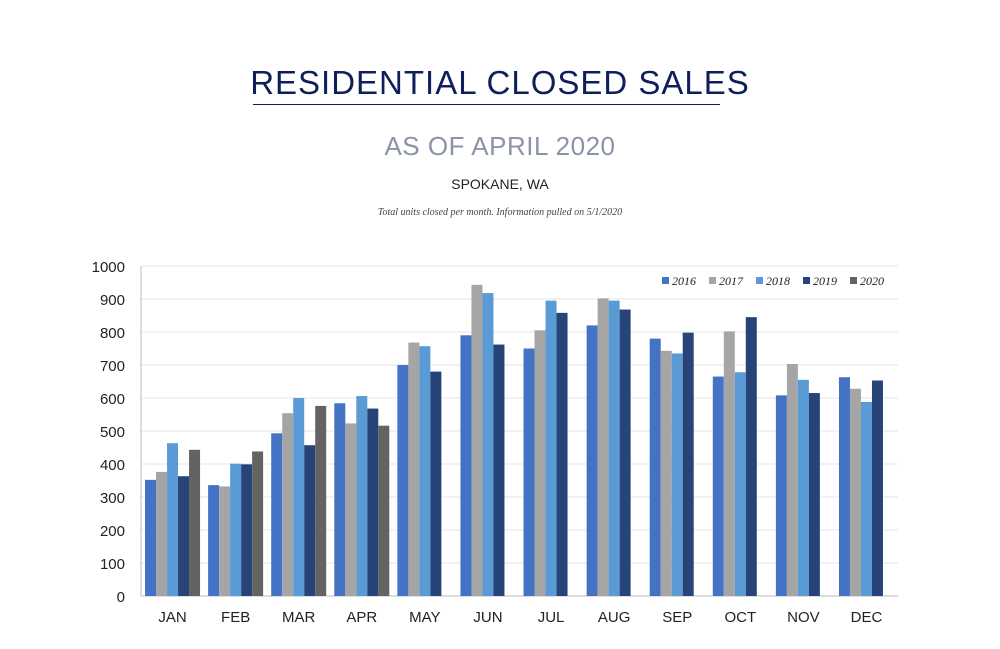 The width and height of the screenshot is (1000, 649). Describe the element at coordinates (112, 366) in the screenshot. I see `y-tick-label: 700` at that location.